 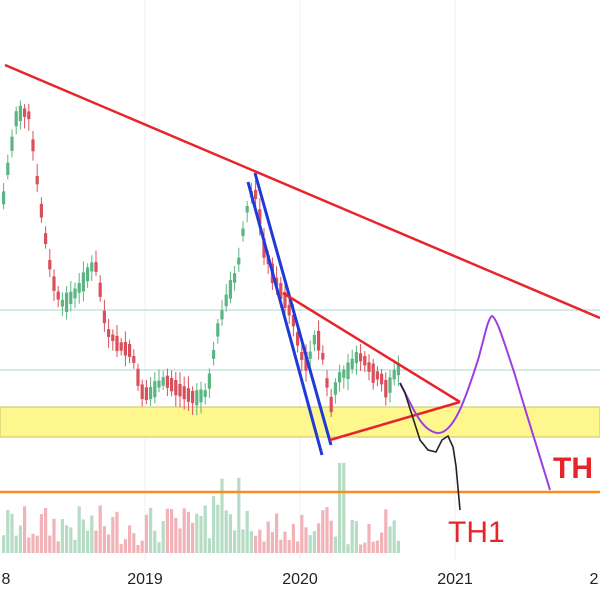 What do you see at coordinates (573, 468) in the screenshot?
I see `th-label: TH` at bounding box center [573, 468].